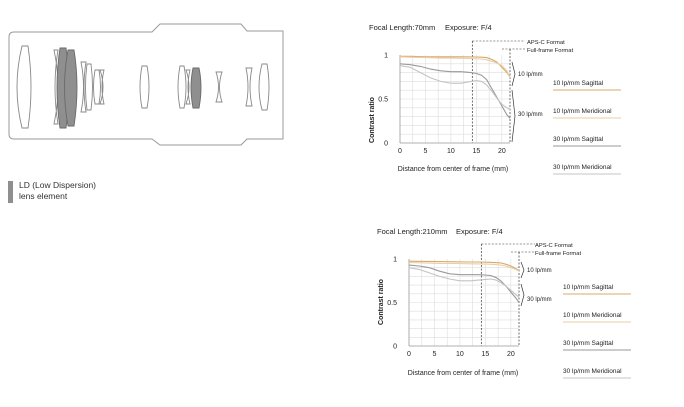 The width and height of the screenshot is (684, 407). What do you see at coordinates (57, 185) in the screenshot?
I see `ld-legend-line1: LD (Low Dispersion)` at bounding box center [57, 185].